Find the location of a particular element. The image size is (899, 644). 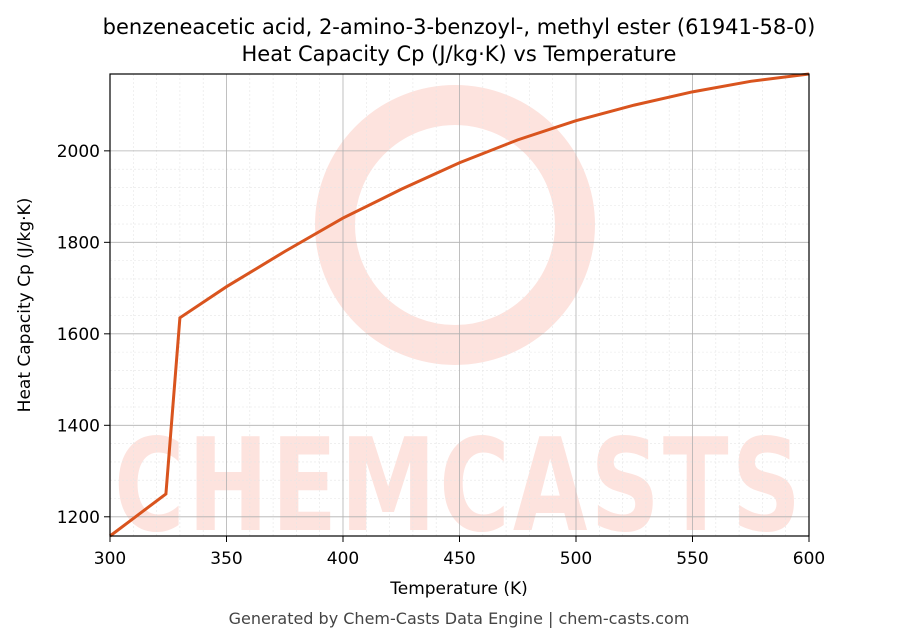

y-tick-label: 2000 is located at coordinates (78, 152).